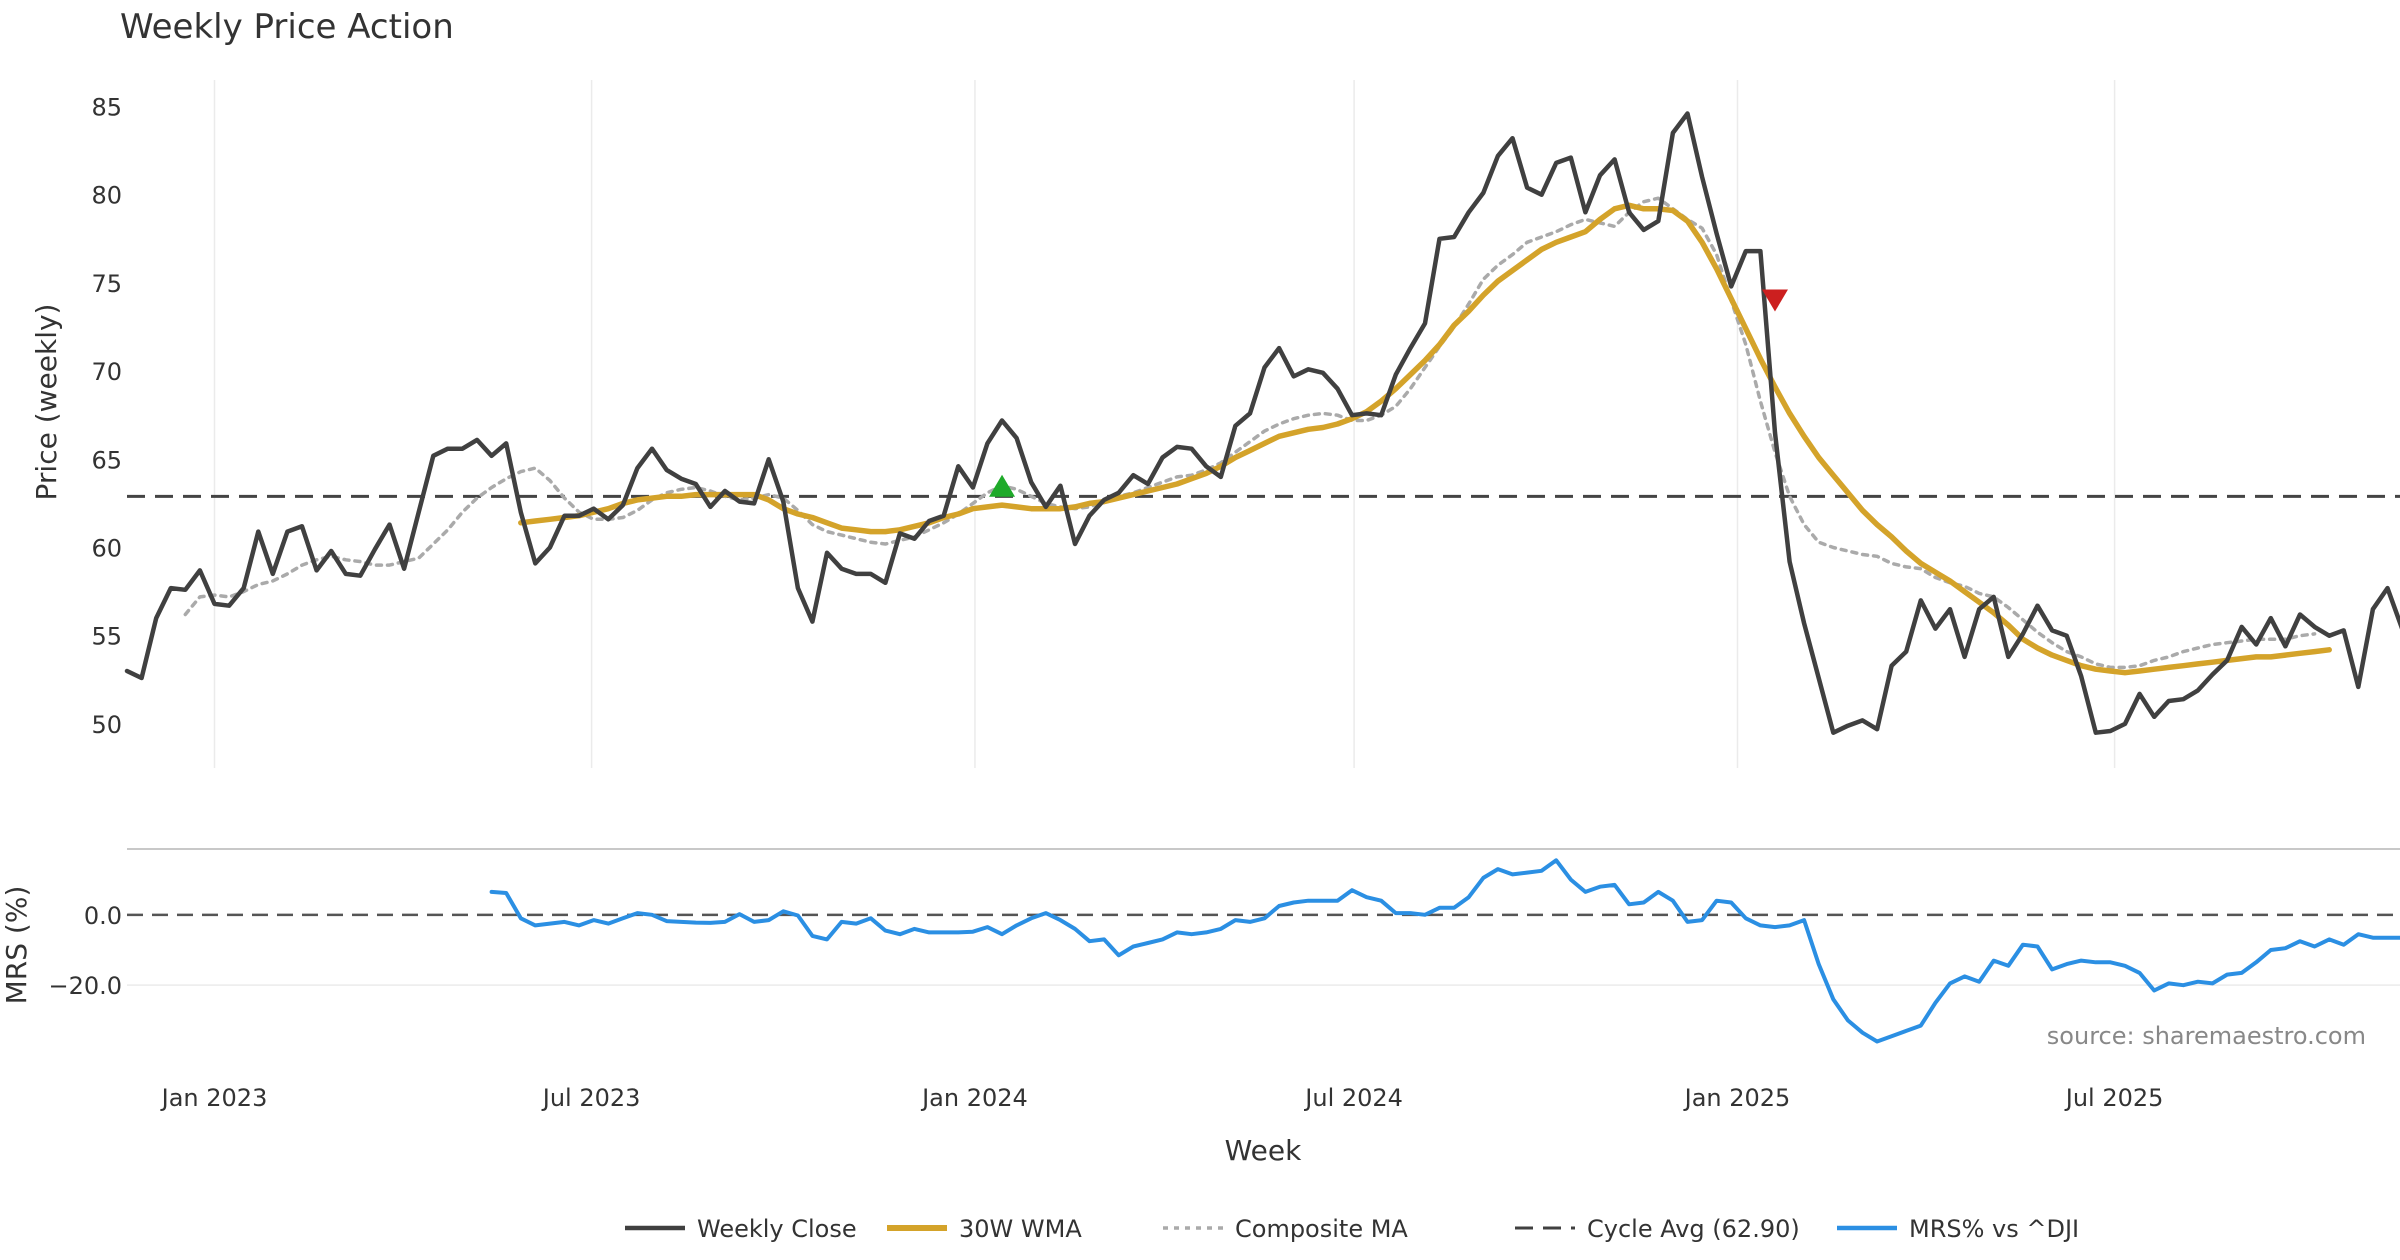  What do you see at coordinates (2206, 1036) in the screenshot?
I see `source-credit: source: sharemaestro.com` at bounding box center [2206, 1036].